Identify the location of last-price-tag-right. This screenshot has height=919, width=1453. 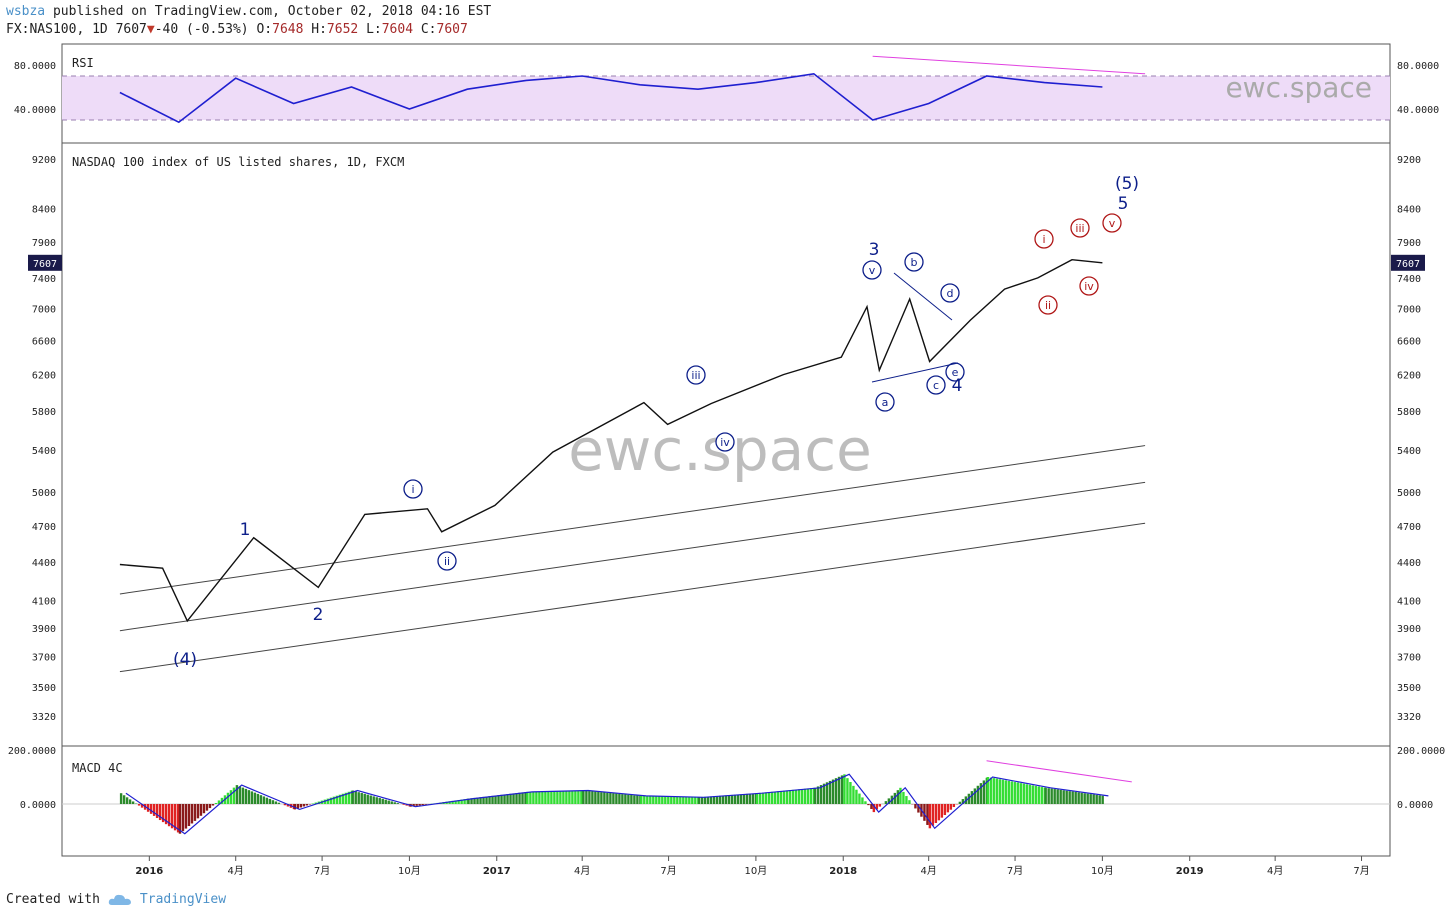
(1408, 262).